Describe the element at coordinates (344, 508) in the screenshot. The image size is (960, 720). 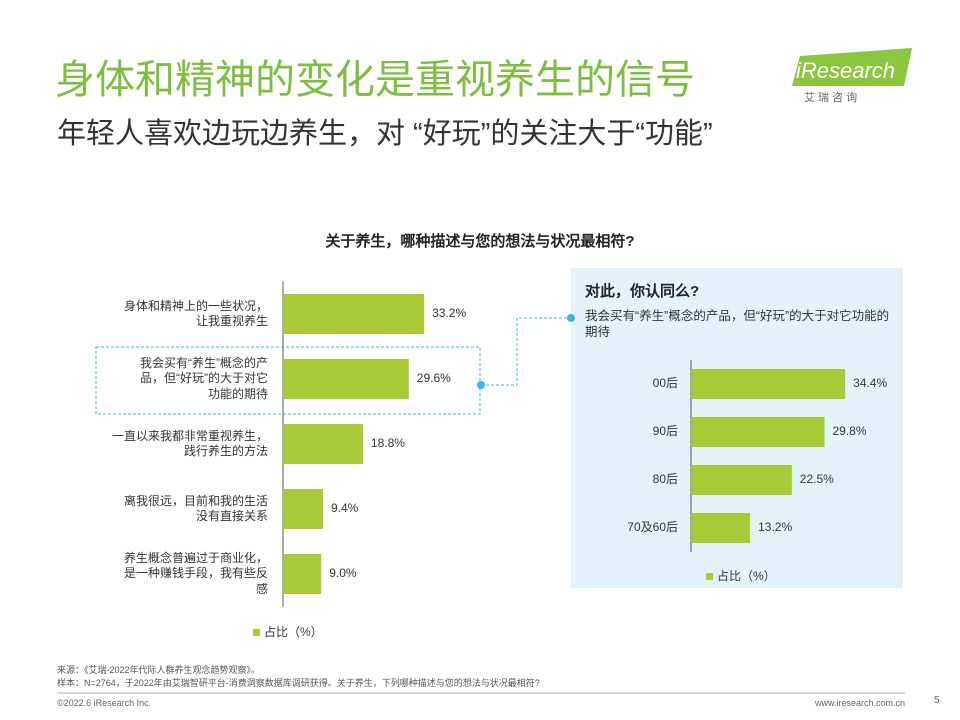
I see `value-label: 9.4%` at that location.